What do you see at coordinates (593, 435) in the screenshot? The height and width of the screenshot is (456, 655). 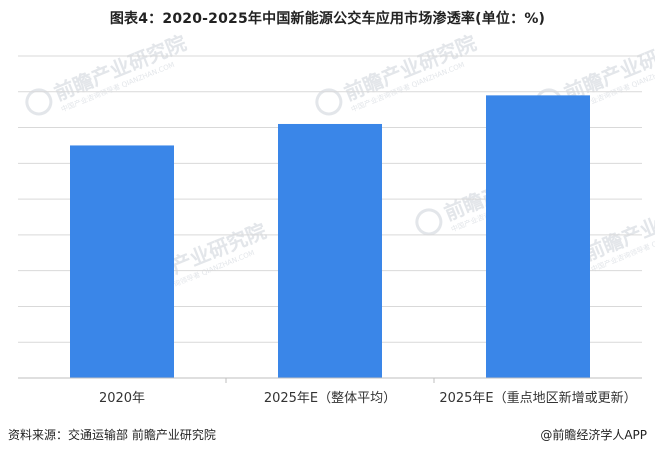 I see `brand-credit: @前瞻经济学人APP` at bounding box center [593, 435].